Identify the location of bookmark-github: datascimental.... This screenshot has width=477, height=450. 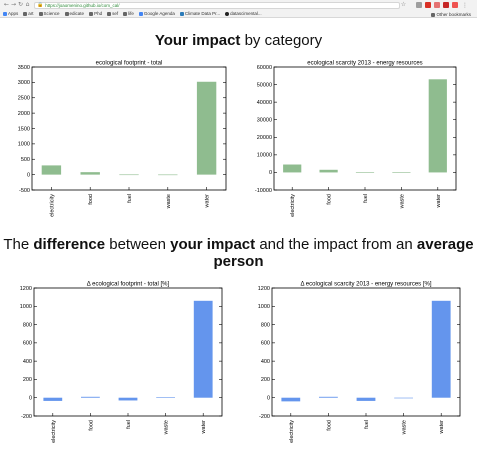
(243, 13).